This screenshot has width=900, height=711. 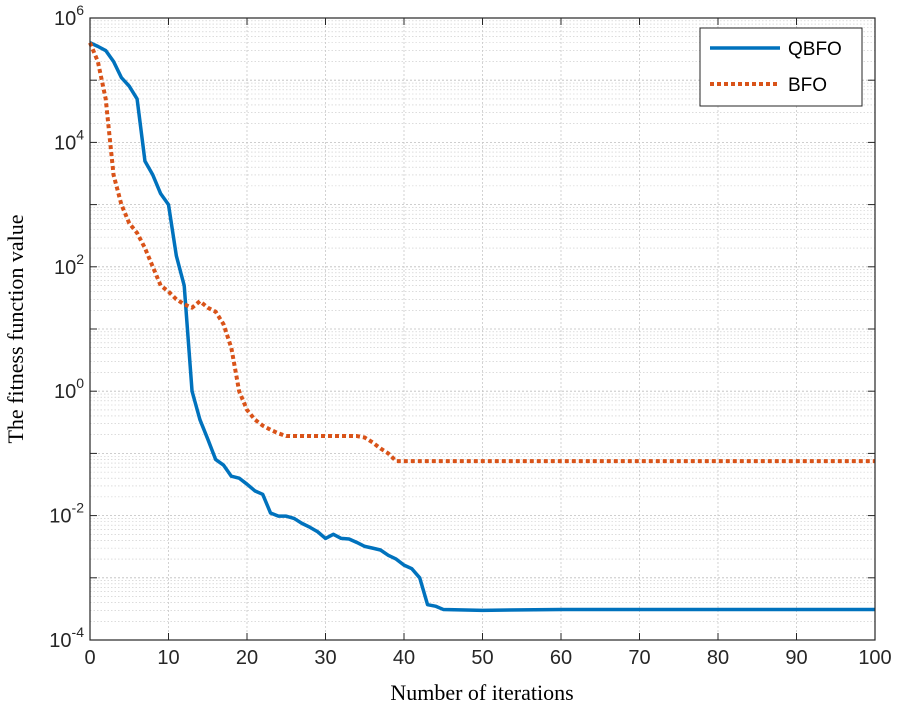 I want to click on x-tick-label: 90, so click(x=796, y=658).